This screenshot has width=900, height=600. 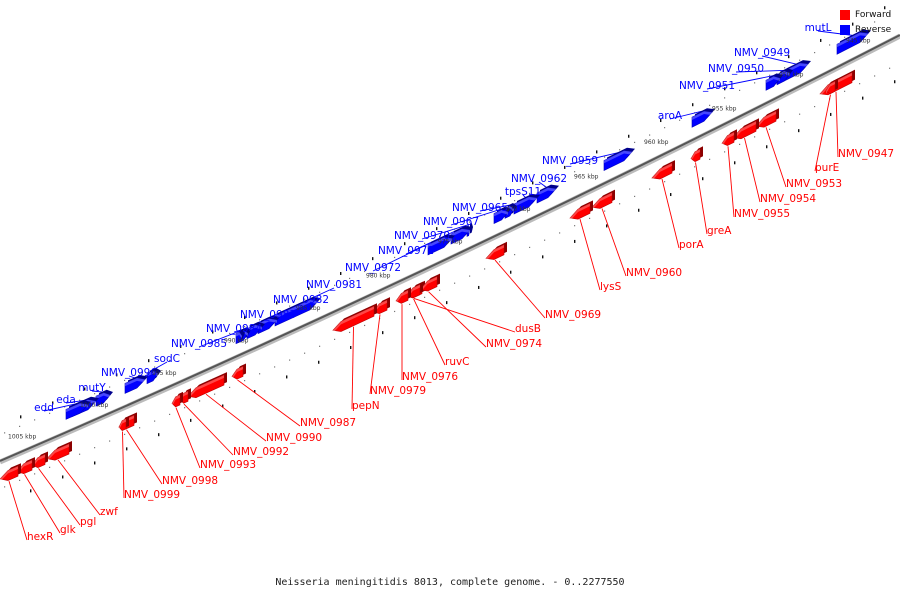 I want to click on gene-nmv-0951-arrow, so click(x=774, y=82).